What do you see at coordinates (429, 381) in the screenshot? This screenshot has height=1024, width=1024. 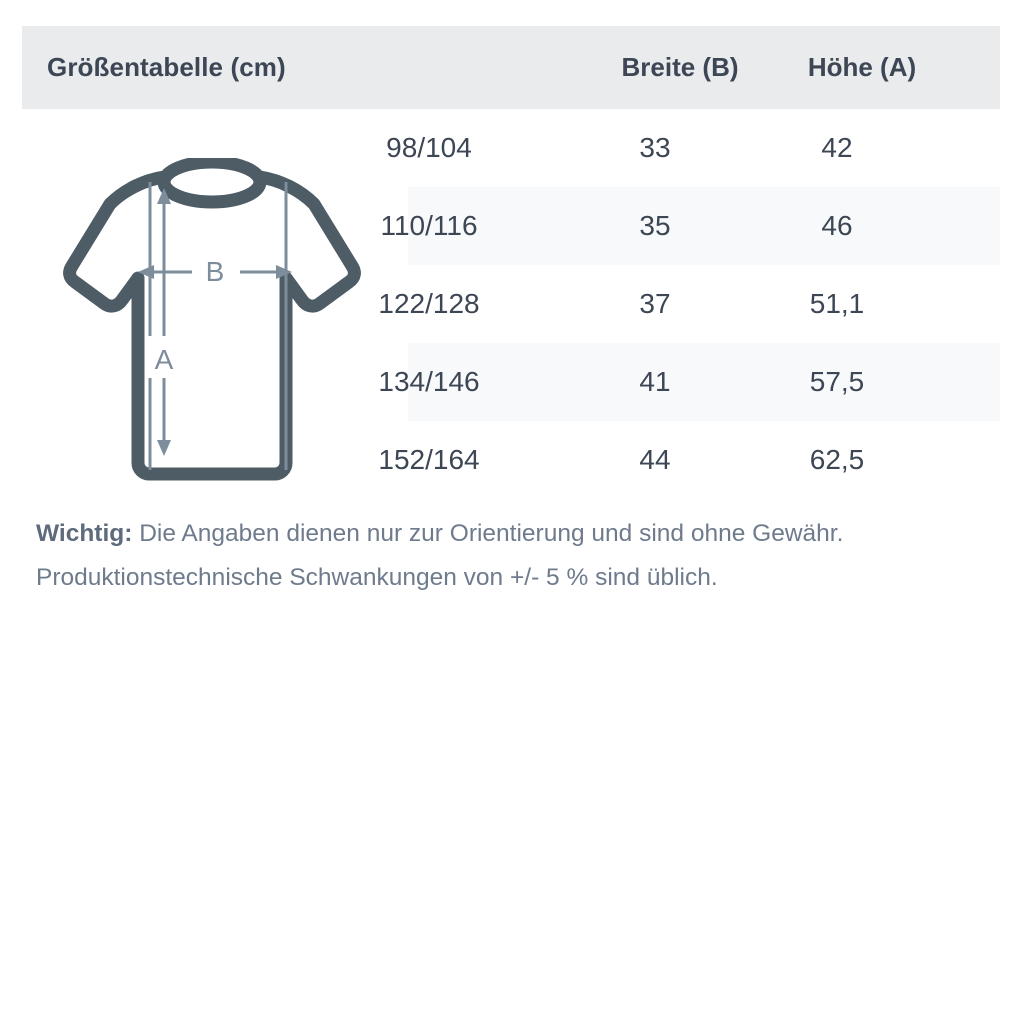 I see `cell-size-value: 134/146` at bounding box center [429, 381].